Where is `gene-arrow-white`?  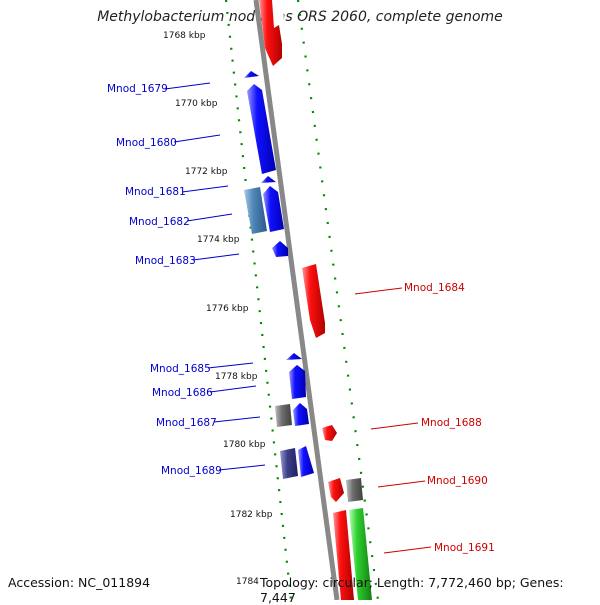
gene-arrow-white is located at coordinates (278, 14).